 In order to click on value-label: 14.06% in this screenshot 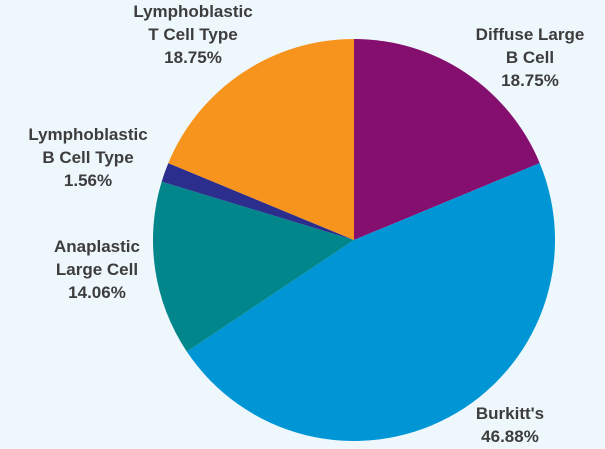, I will do `click(97, 292)`.